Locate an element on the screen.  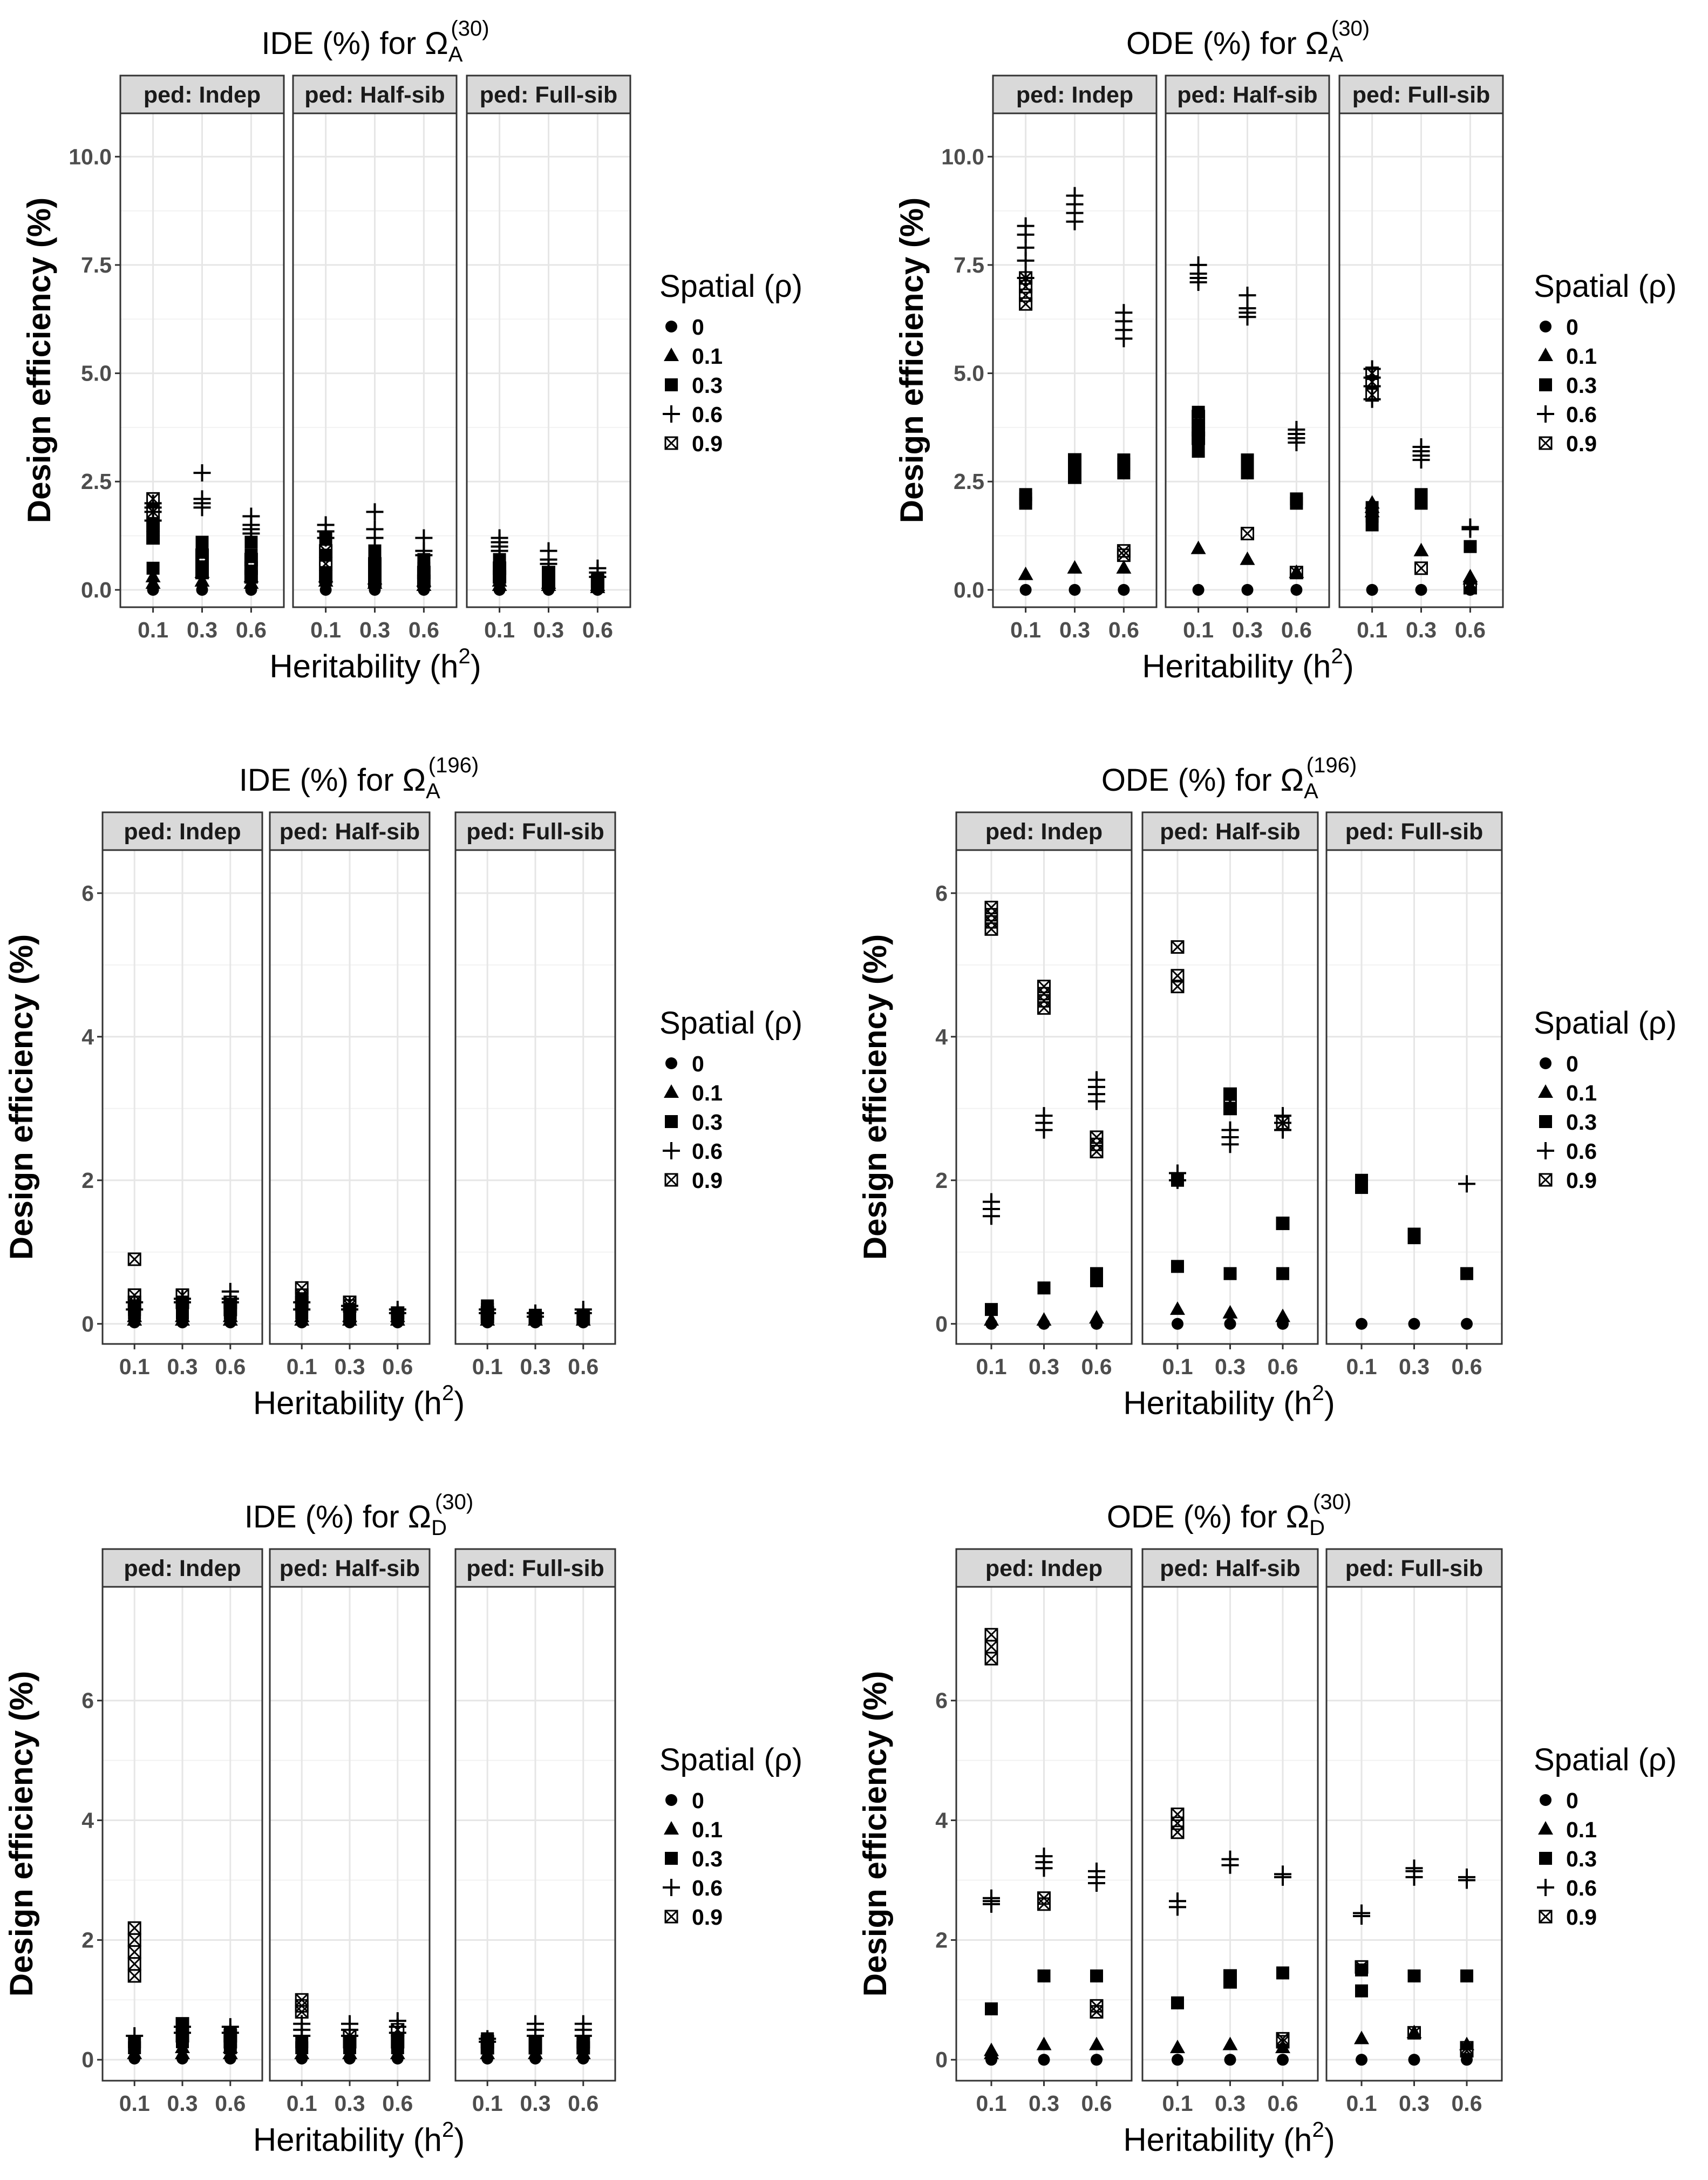
y-tick-label: 2 is located at coordinates (87, 1939).